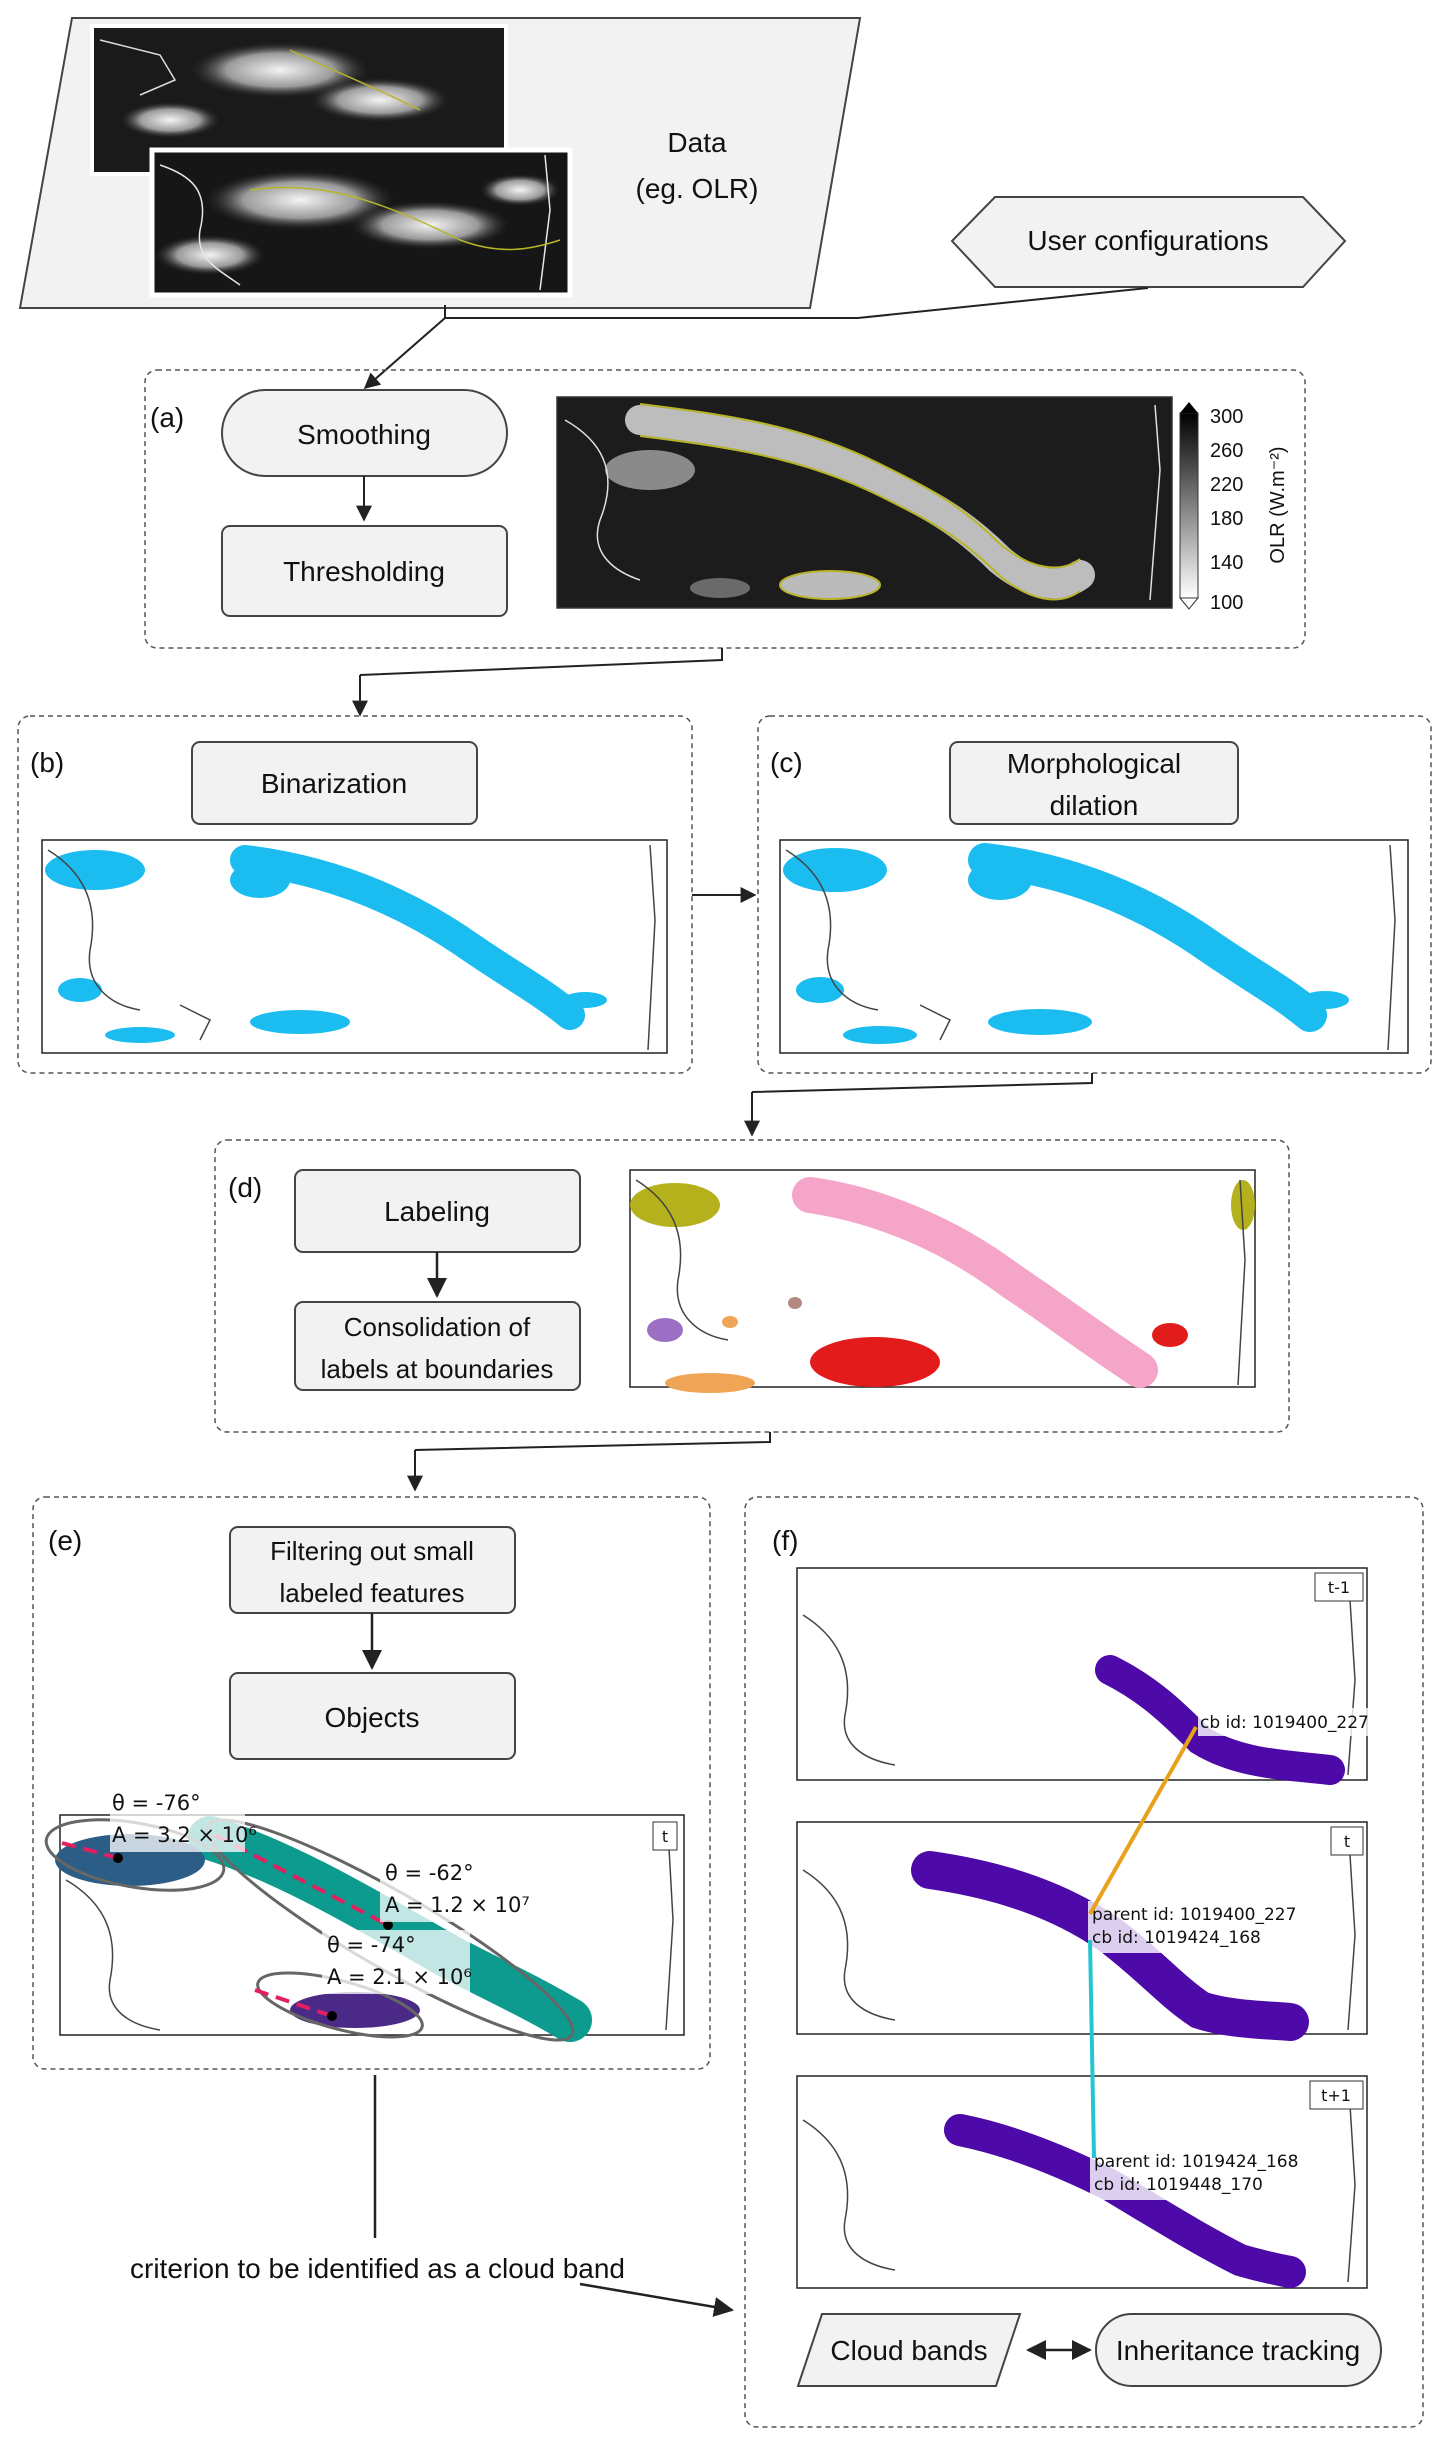  Describe the element at coordinates (184, 1835) in the screenshot. I see `object-area-label: A = 3.2 × 10⁶` at that location.